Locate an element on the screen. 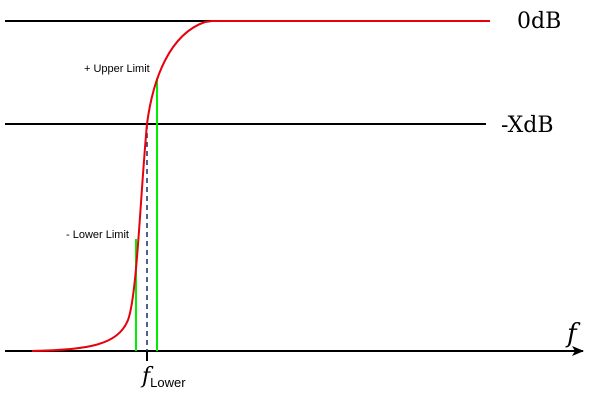  cutoff-frequency-label: fLower is located at coordinates (163, 377).